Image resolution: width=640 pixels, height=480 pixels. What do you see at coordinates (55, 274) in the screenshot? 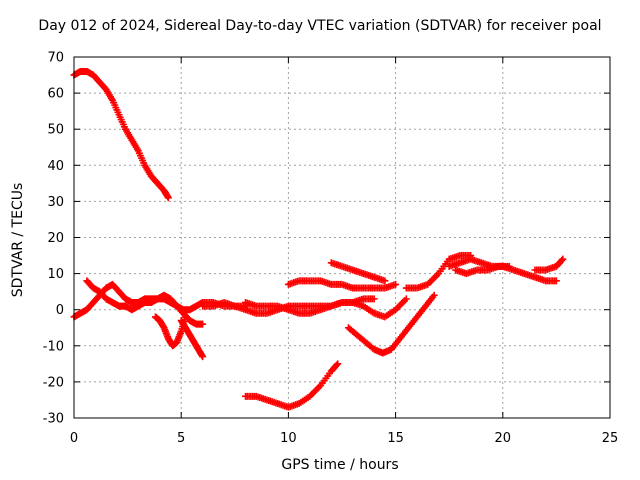
I see `y-tick-label: 10` at bounding box center [55, 274].